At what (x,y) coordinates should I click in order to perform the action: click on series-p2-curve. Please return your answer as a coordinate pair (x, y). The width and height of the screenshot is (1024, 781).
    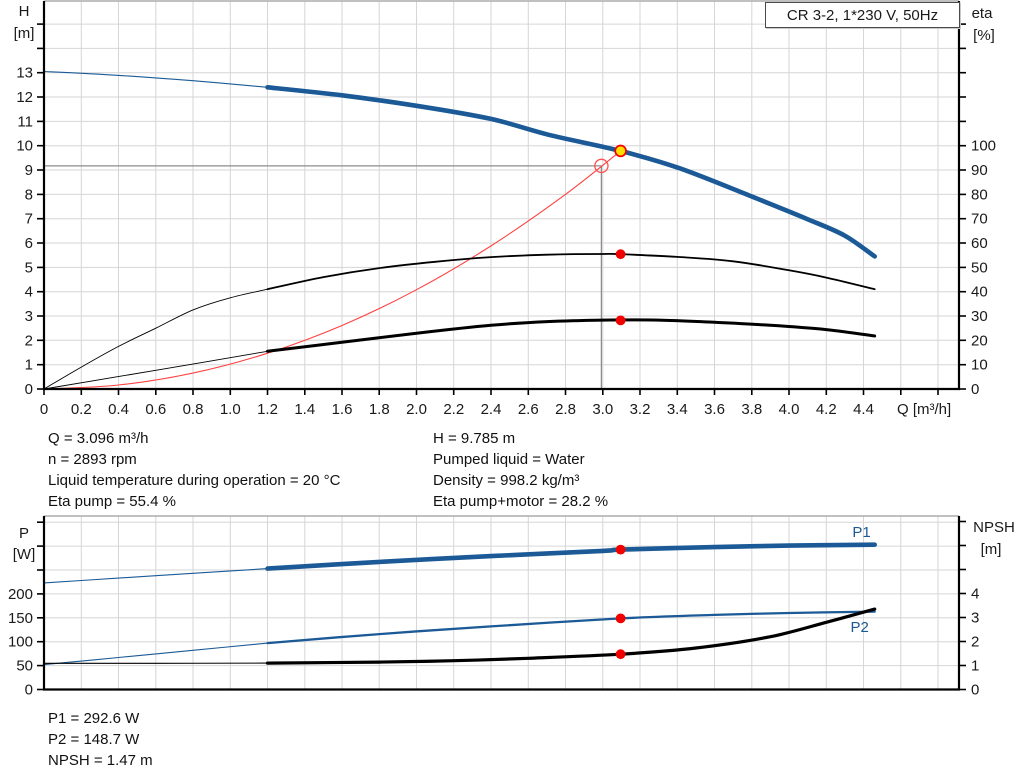
    Looking at the image, I should click on (571, 627).